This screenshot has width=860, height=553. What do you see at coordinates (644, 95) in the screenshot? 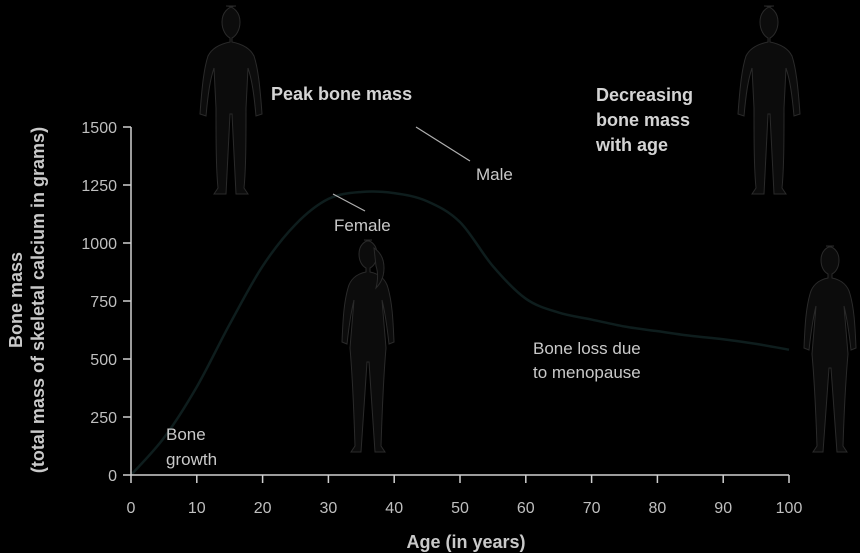
I see `annotation-decreasing-1: Decreasing` at bounding box center [644, 95].